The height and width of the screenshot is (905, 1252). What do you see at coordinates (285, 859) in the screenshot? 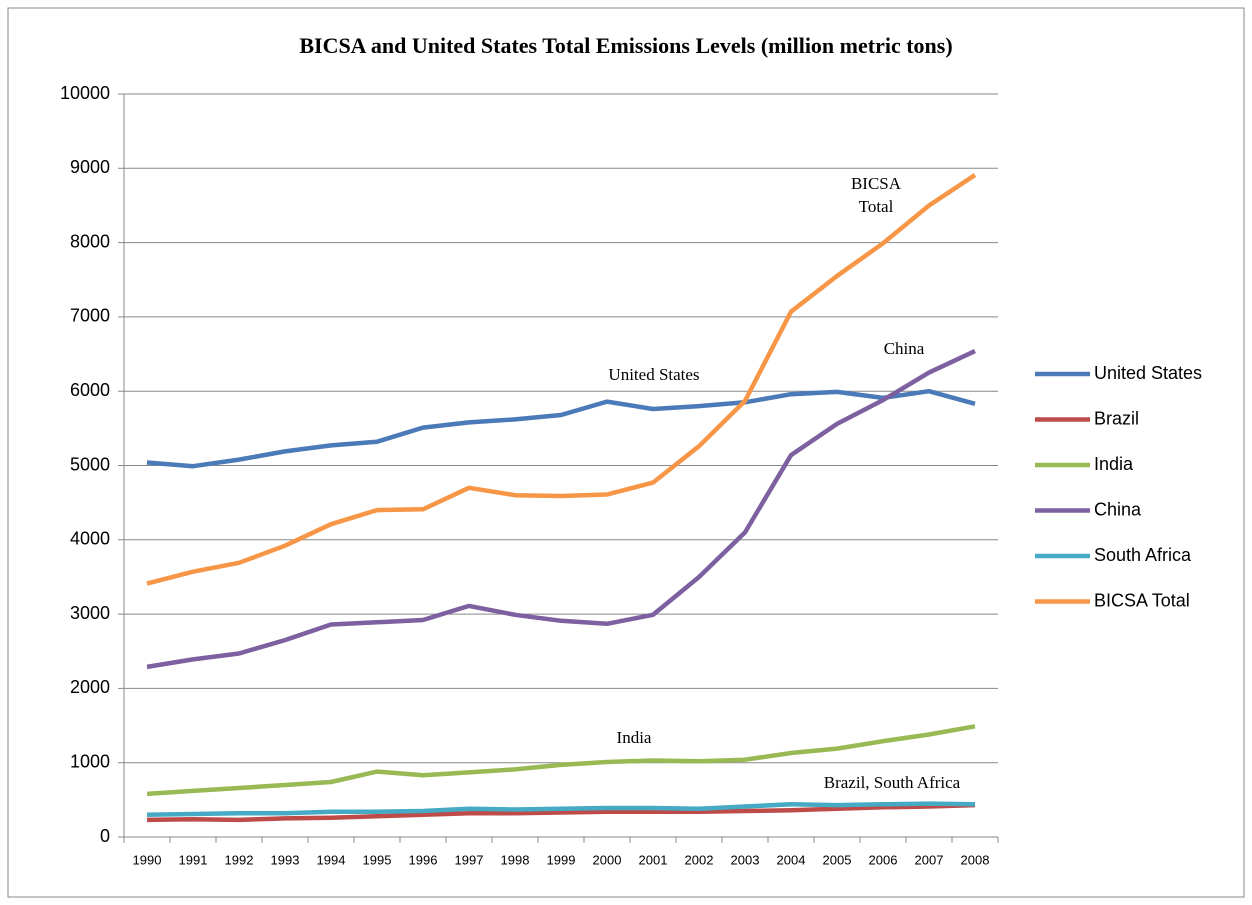
I see `x-tick-label: 1993` at bounding box center [285, 859].